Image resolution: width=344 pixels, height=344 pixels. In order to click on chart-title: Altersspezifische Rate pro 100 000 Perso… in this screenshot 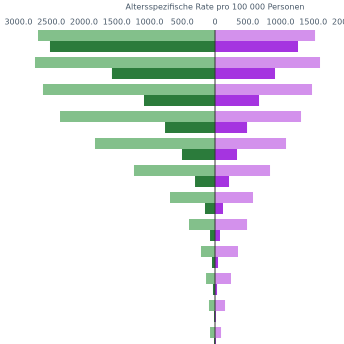, I will do `click(215, 7)`.